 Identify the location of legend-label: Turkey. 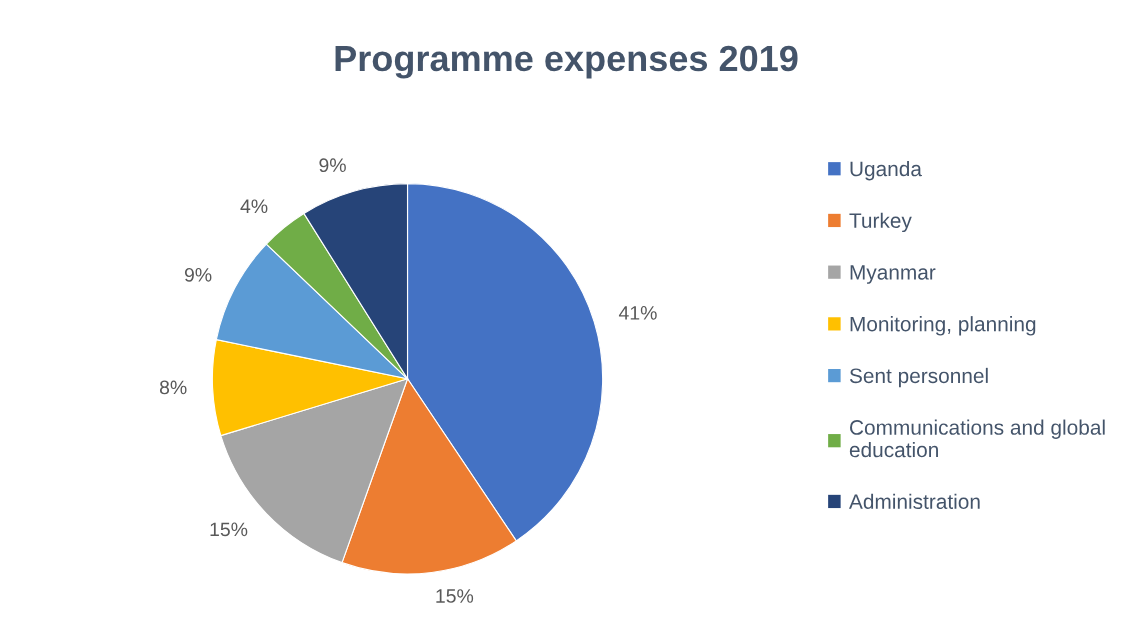
(880, 222).